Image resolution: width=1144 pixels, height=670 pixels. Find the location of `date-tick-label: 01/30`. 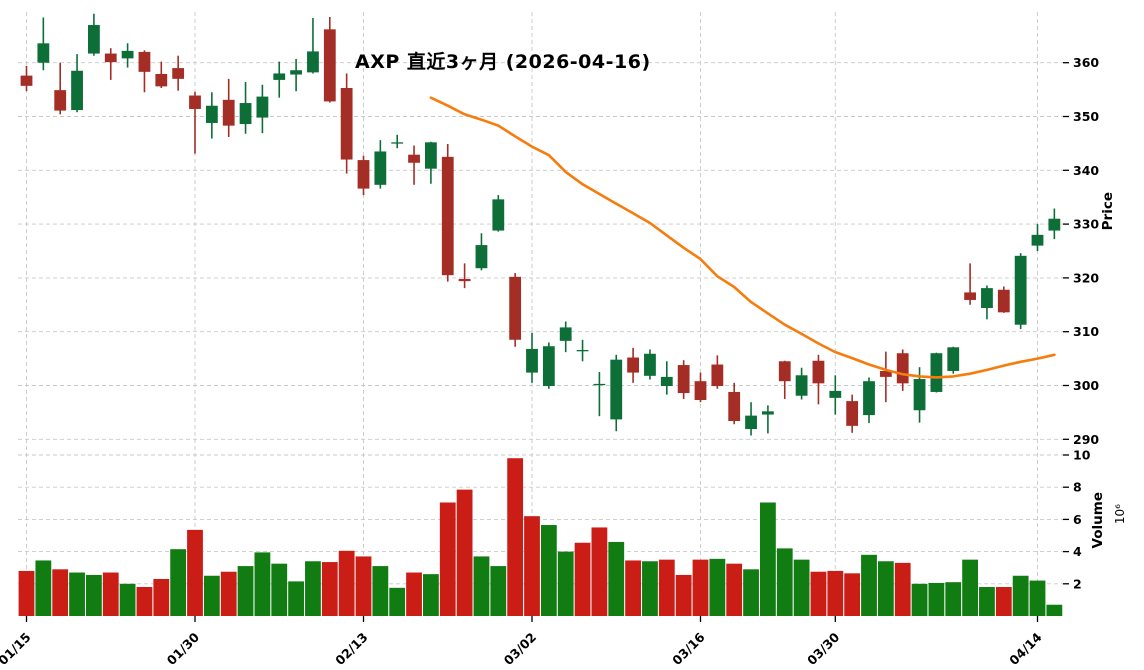

date-tick-label: 01/30 is located at coordinates (183, 648).